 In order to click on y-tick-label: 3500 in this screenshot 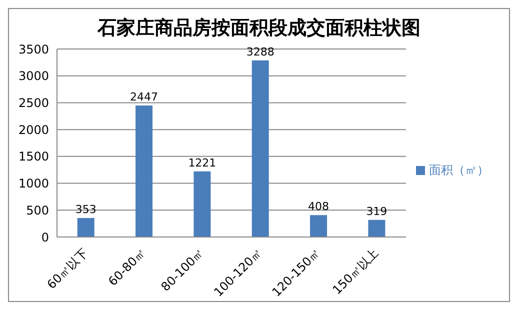, I will do `click(33, 49)`.